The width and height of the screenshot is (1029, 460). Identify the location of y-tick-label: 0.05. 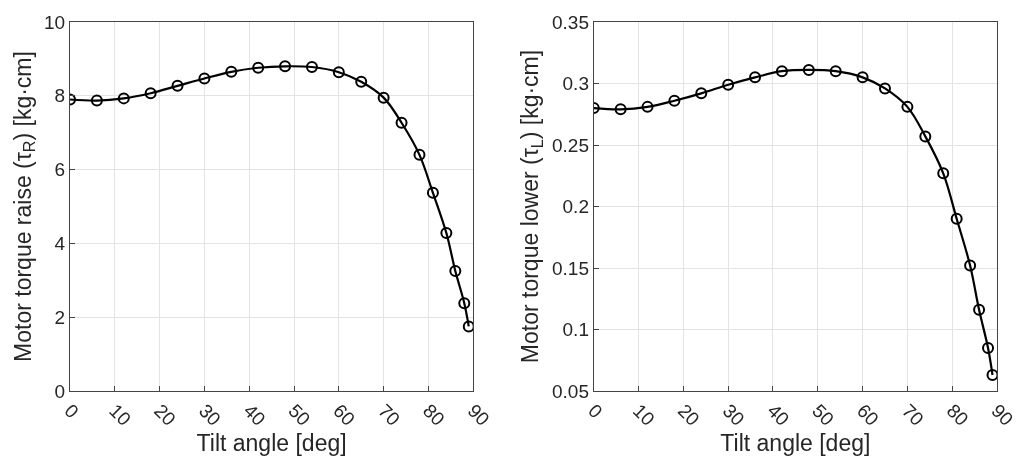
(570, 391).